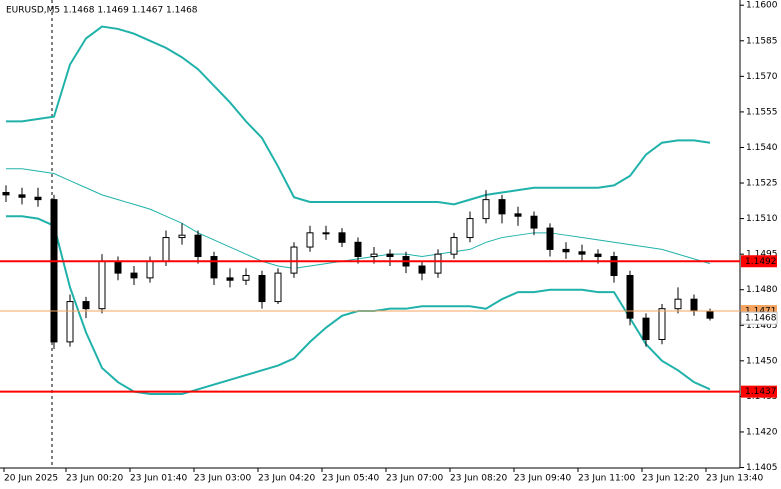  Describe the element at coordinates (762, 41) in the screenshot. I see `y-tick-label: 1.1585` at that location.